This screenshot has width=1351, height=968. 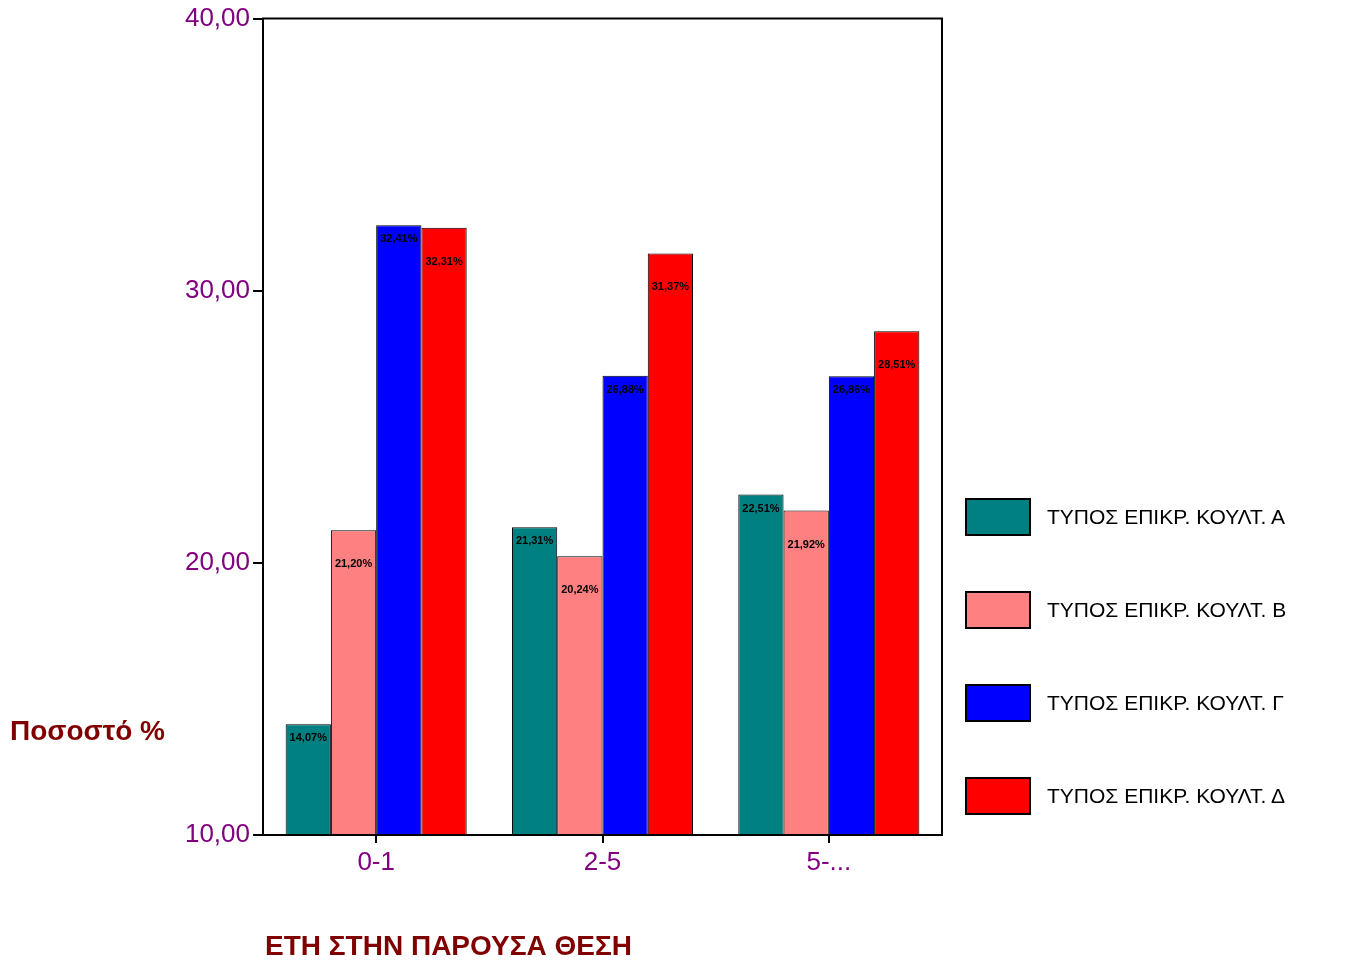 I want to click on y-tick-label: 10,00, so click(x=217, y=833).